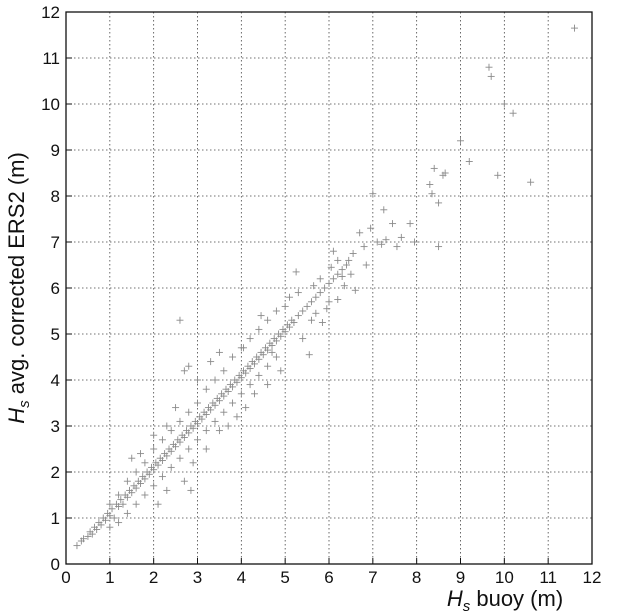  What do you see at coordinates (16, 276) in the screenshot?
I see `y-axis-label-text: avg. corrected ERS2 (m)` at bounding box center [16, 276].